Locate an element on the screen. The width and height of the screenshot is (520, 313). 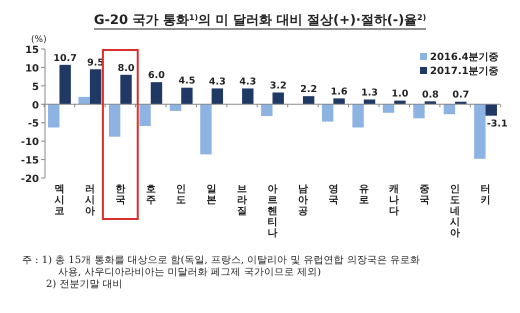
y-tick-label: -20 is located at coordinates (30, 179).